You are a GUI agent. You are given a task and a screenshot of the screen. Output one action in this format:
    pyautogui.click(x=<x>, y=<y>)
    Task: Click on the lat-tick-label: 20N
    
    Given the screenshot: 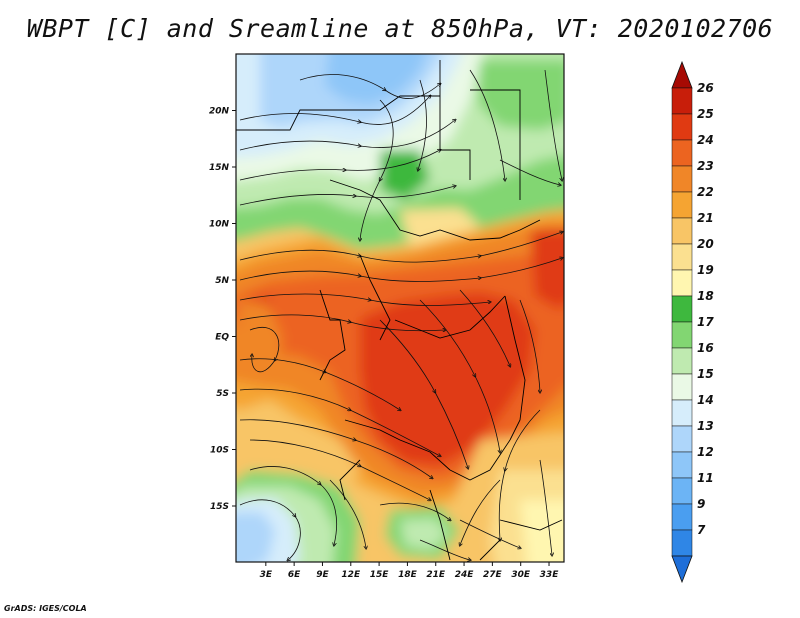 What is the action you would take?
    pyautogui.click(x=219, y=112)
    